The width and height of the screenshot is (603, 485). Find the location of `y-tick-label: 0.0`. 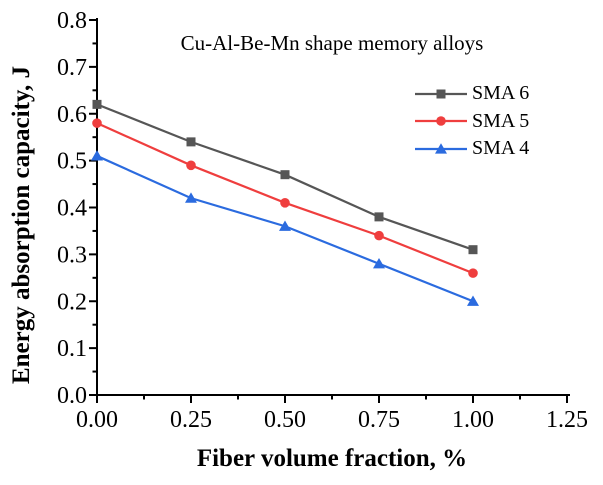

y-tick-label: 0.0 is located at coordinates (72, 396).